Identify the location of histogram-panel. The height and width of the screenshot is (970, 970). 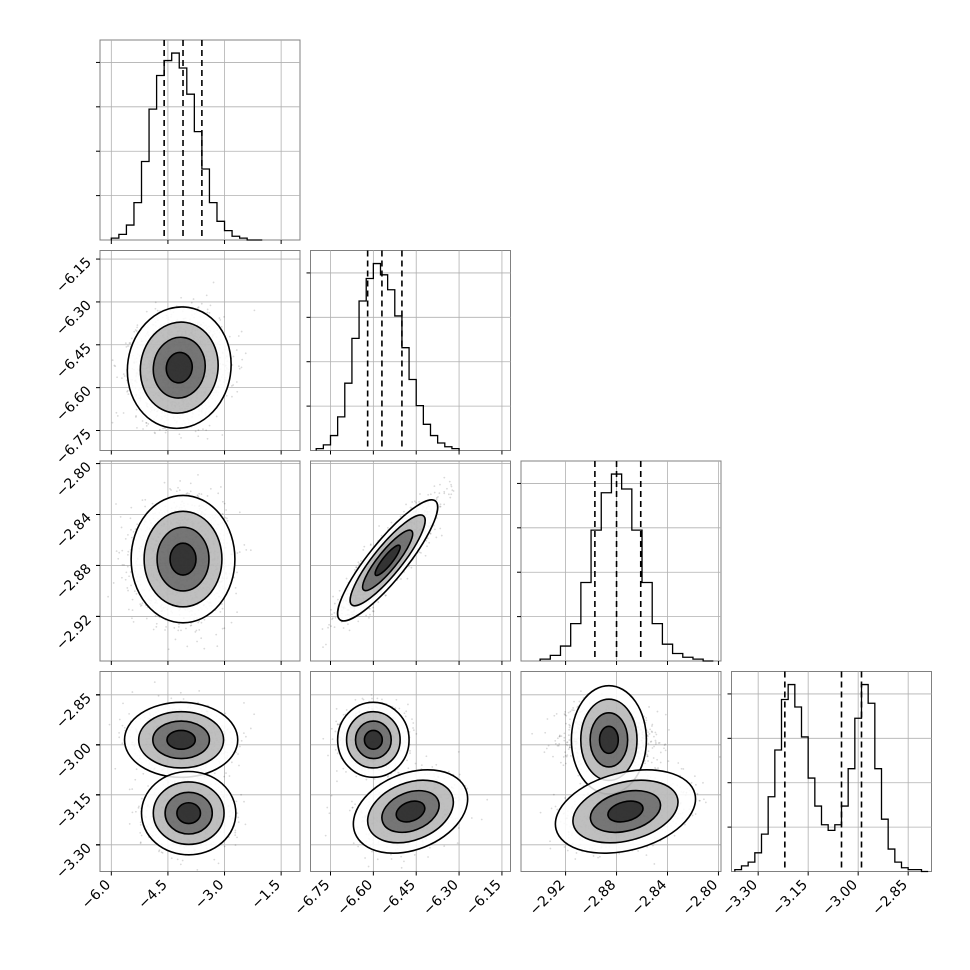
(408, 352).